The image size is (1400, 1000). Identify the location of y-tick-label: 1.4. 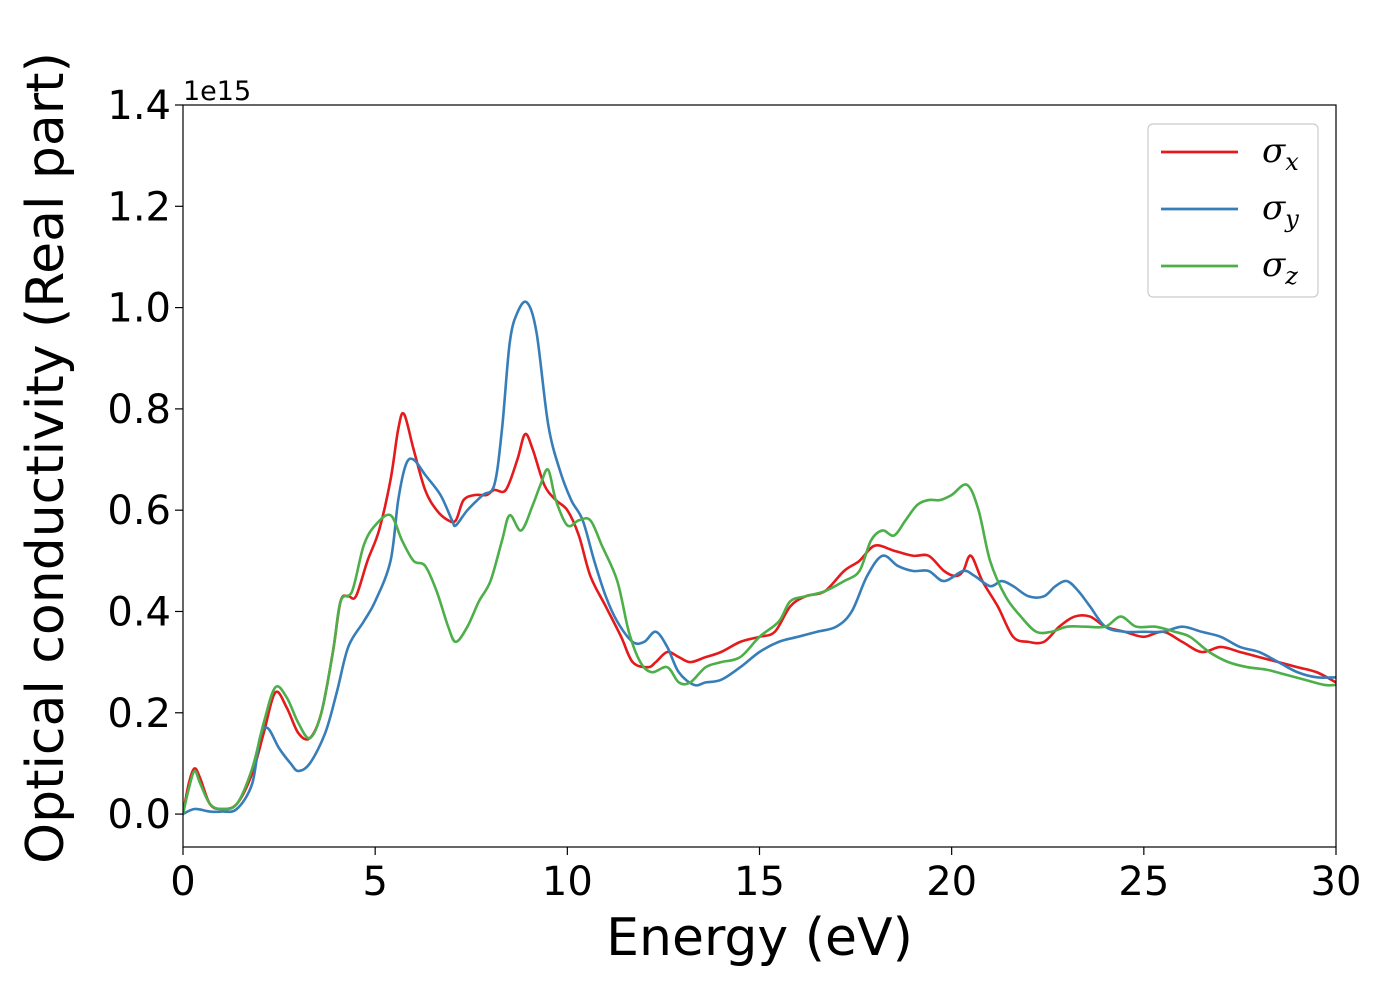
(139, 106).